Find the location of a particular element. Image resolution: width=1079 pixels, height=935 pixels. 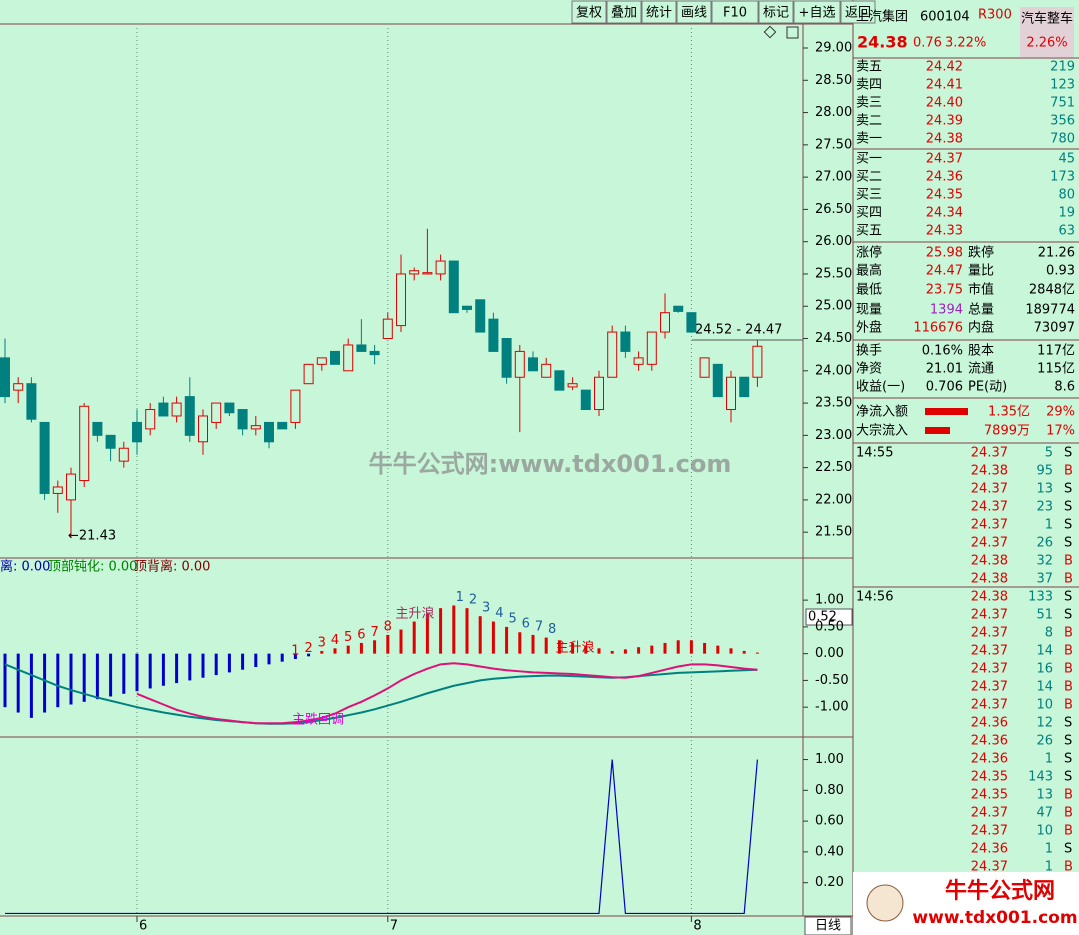

signal-line is located at coordinates (381, 837).